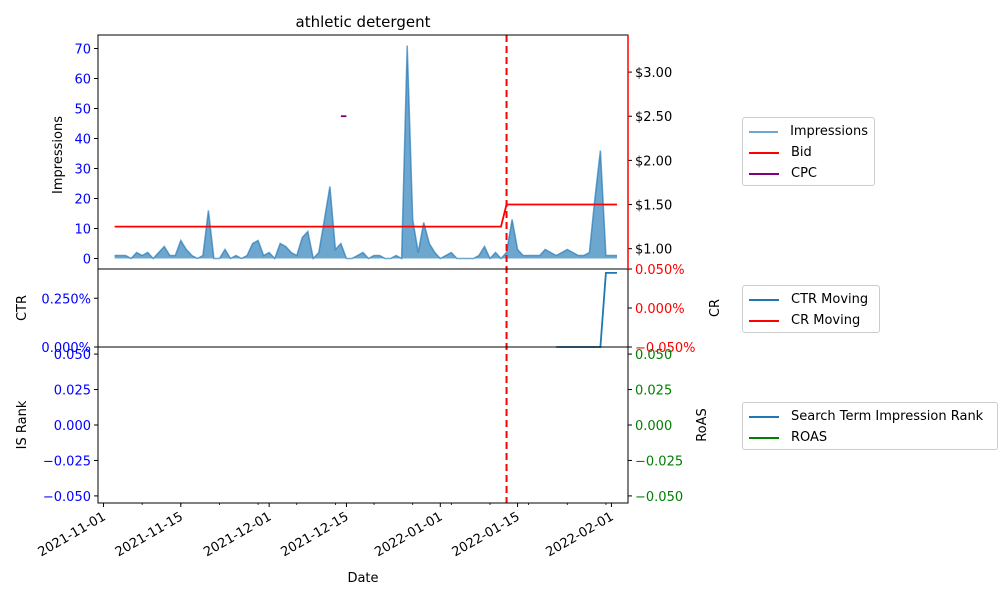 The height and width of the screenshot is (600, 1000). I want to click on roas-y-tick-label: 0.025, so click(653, 391).